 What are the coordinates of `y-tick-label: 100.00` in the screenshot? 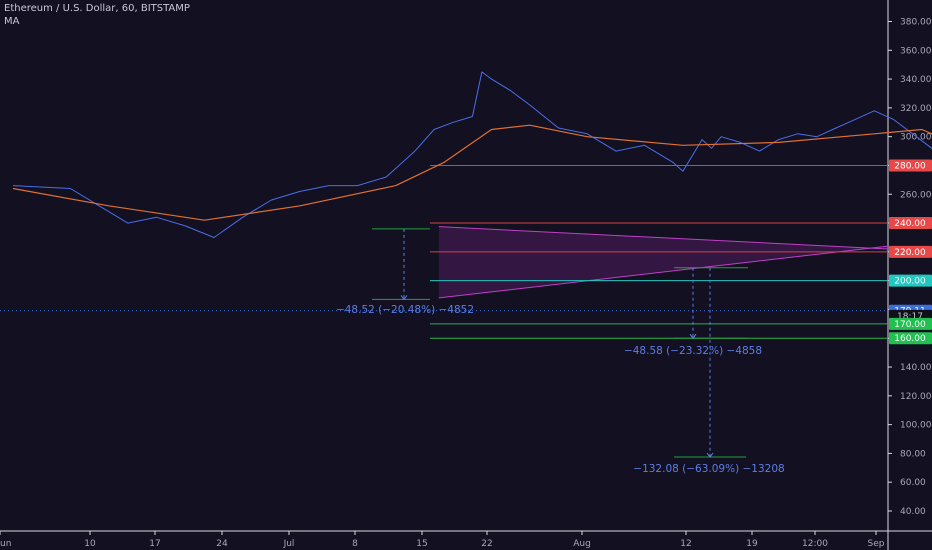 It's located at (916, 426).